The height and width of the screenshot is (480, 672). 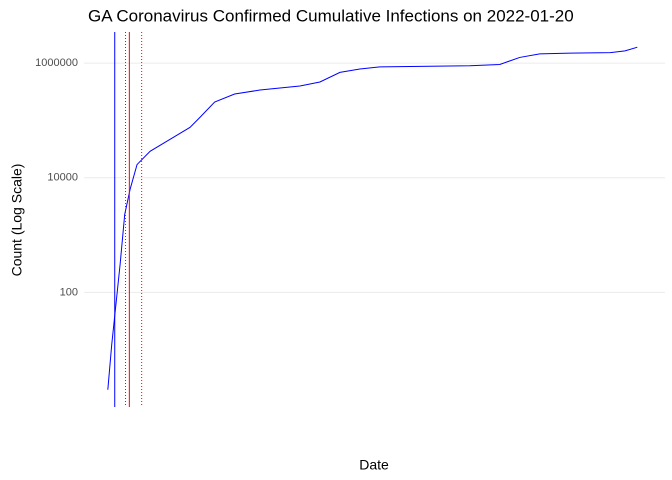 What do you see at coordinates (62, 178) in the screenshot?
I see `y-tick-label: 10000` at bounding box center [62, 178].